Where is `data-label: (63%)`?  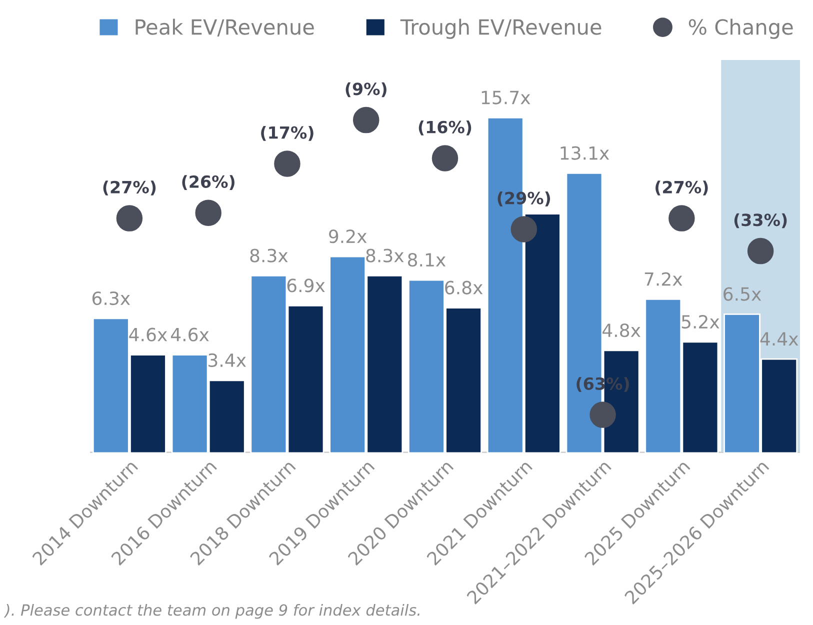
data-label: (63%) is located at coordinates (602, 384).